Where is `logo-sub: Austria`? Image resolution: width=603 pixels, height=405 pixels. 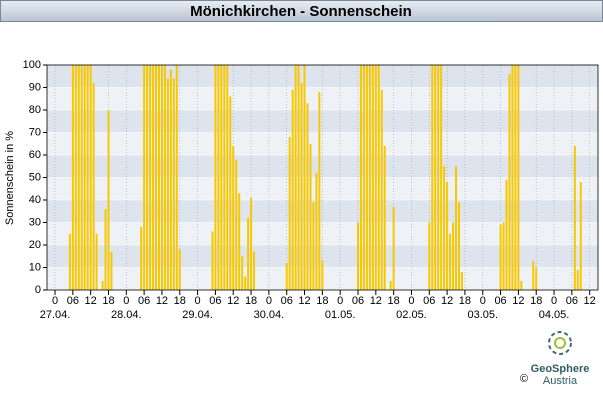 logo-sub: Austria is located at coordinates (560, 381).